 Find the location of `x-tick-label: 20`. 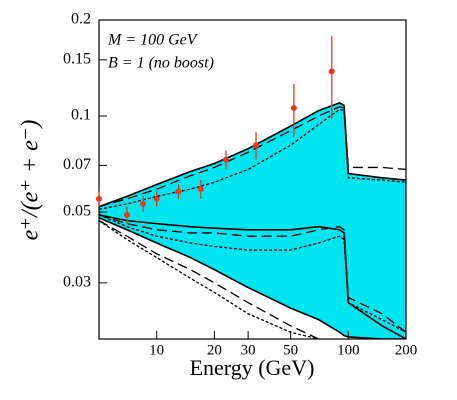

x-tick-label: 20 is located at coordinates (214, 350).